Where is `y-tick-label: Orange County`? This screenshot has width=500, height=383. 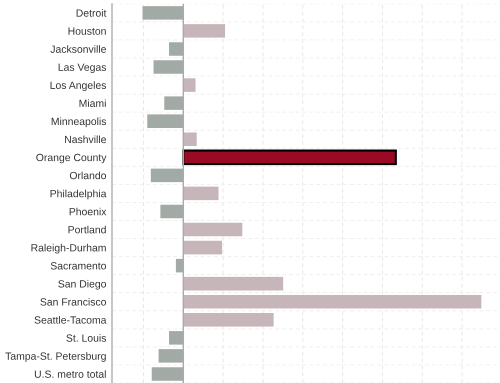 y-tick-label: Orange County is located at coordinates (71, 159).